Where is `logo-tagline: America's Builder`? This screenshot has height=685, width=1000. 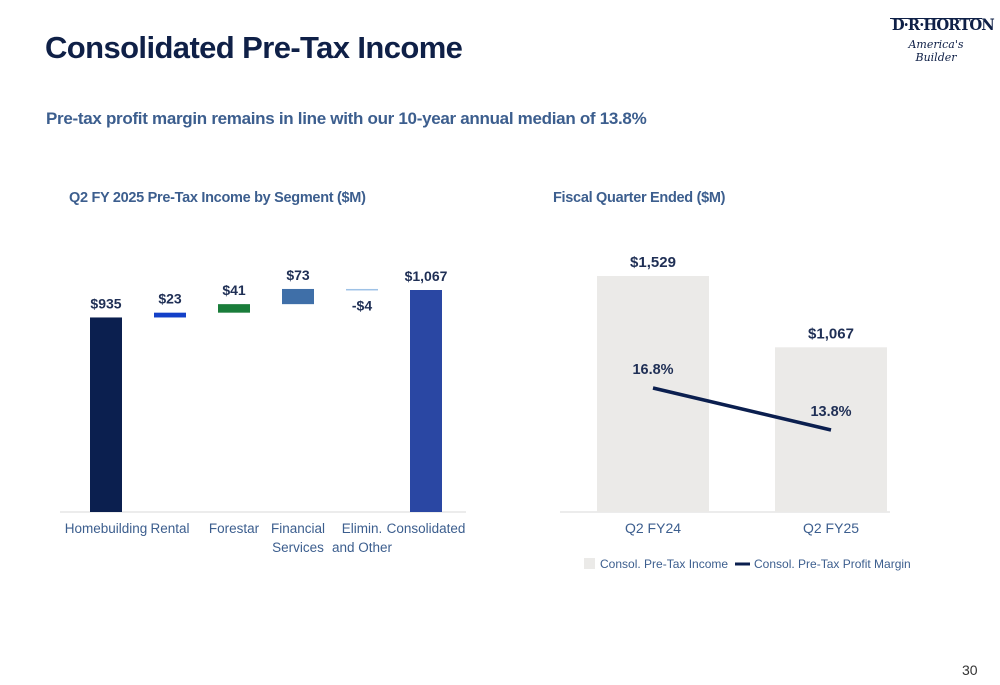 logo-tagline: America's Builder is located at coordinates (936, 51).